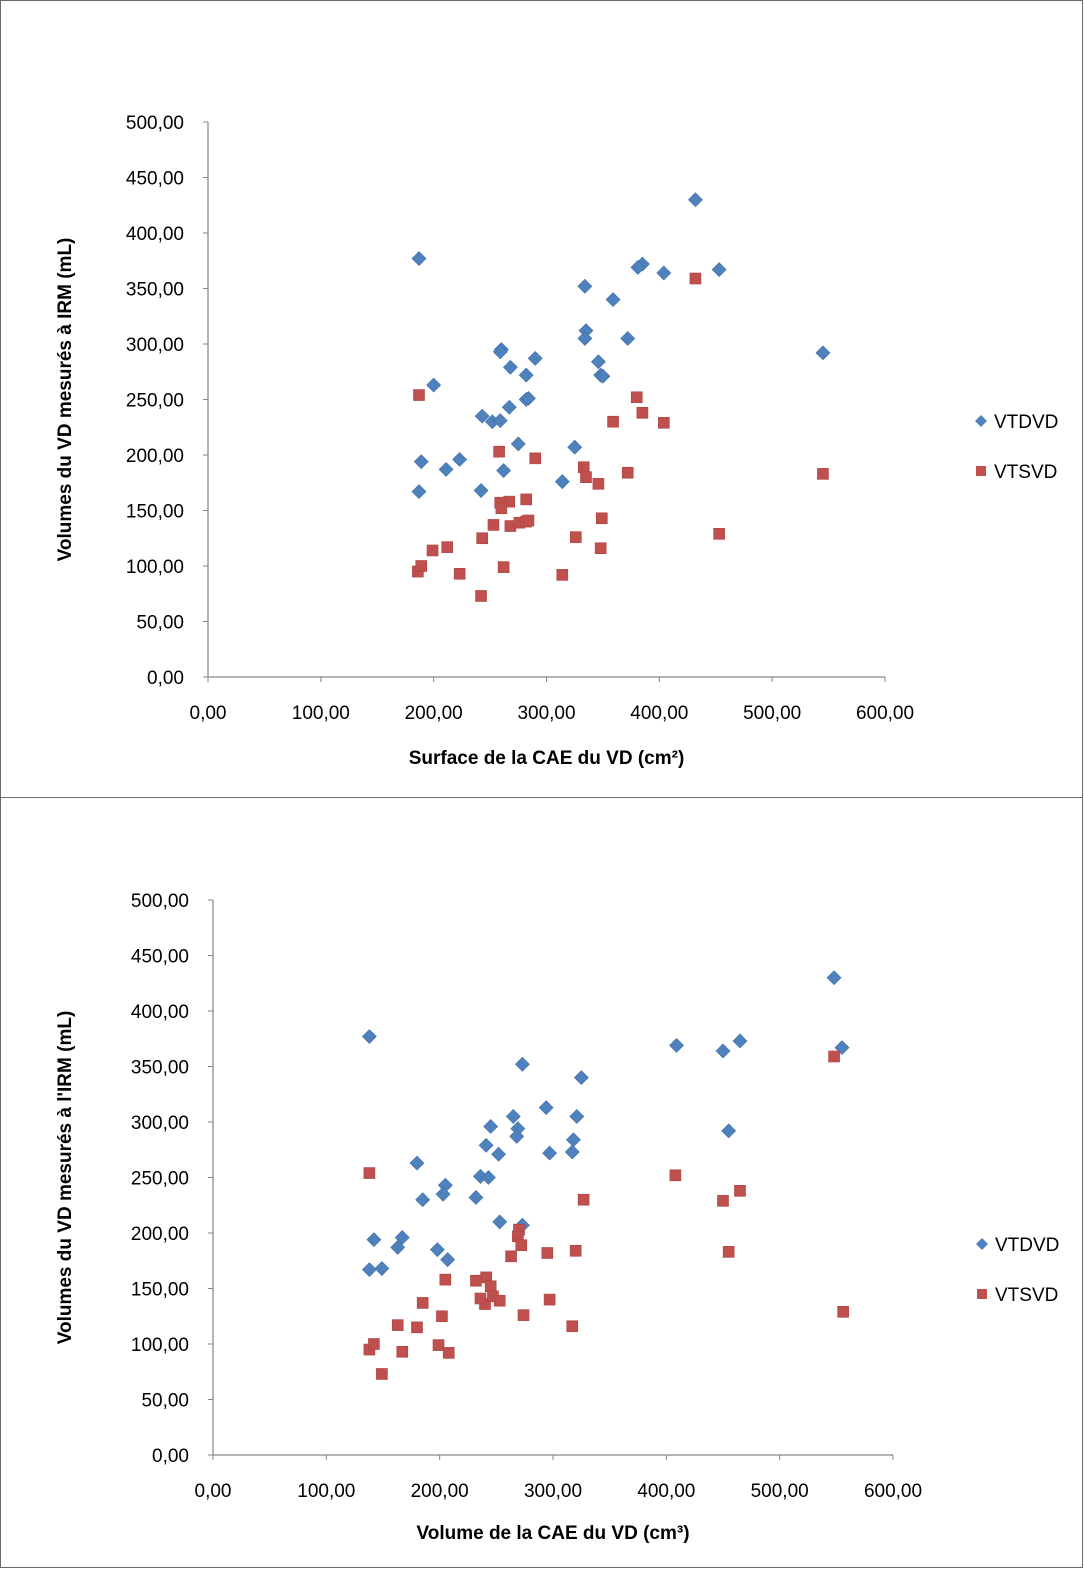  I want to click on x-tick-label: 100,00, so click(321, 713).